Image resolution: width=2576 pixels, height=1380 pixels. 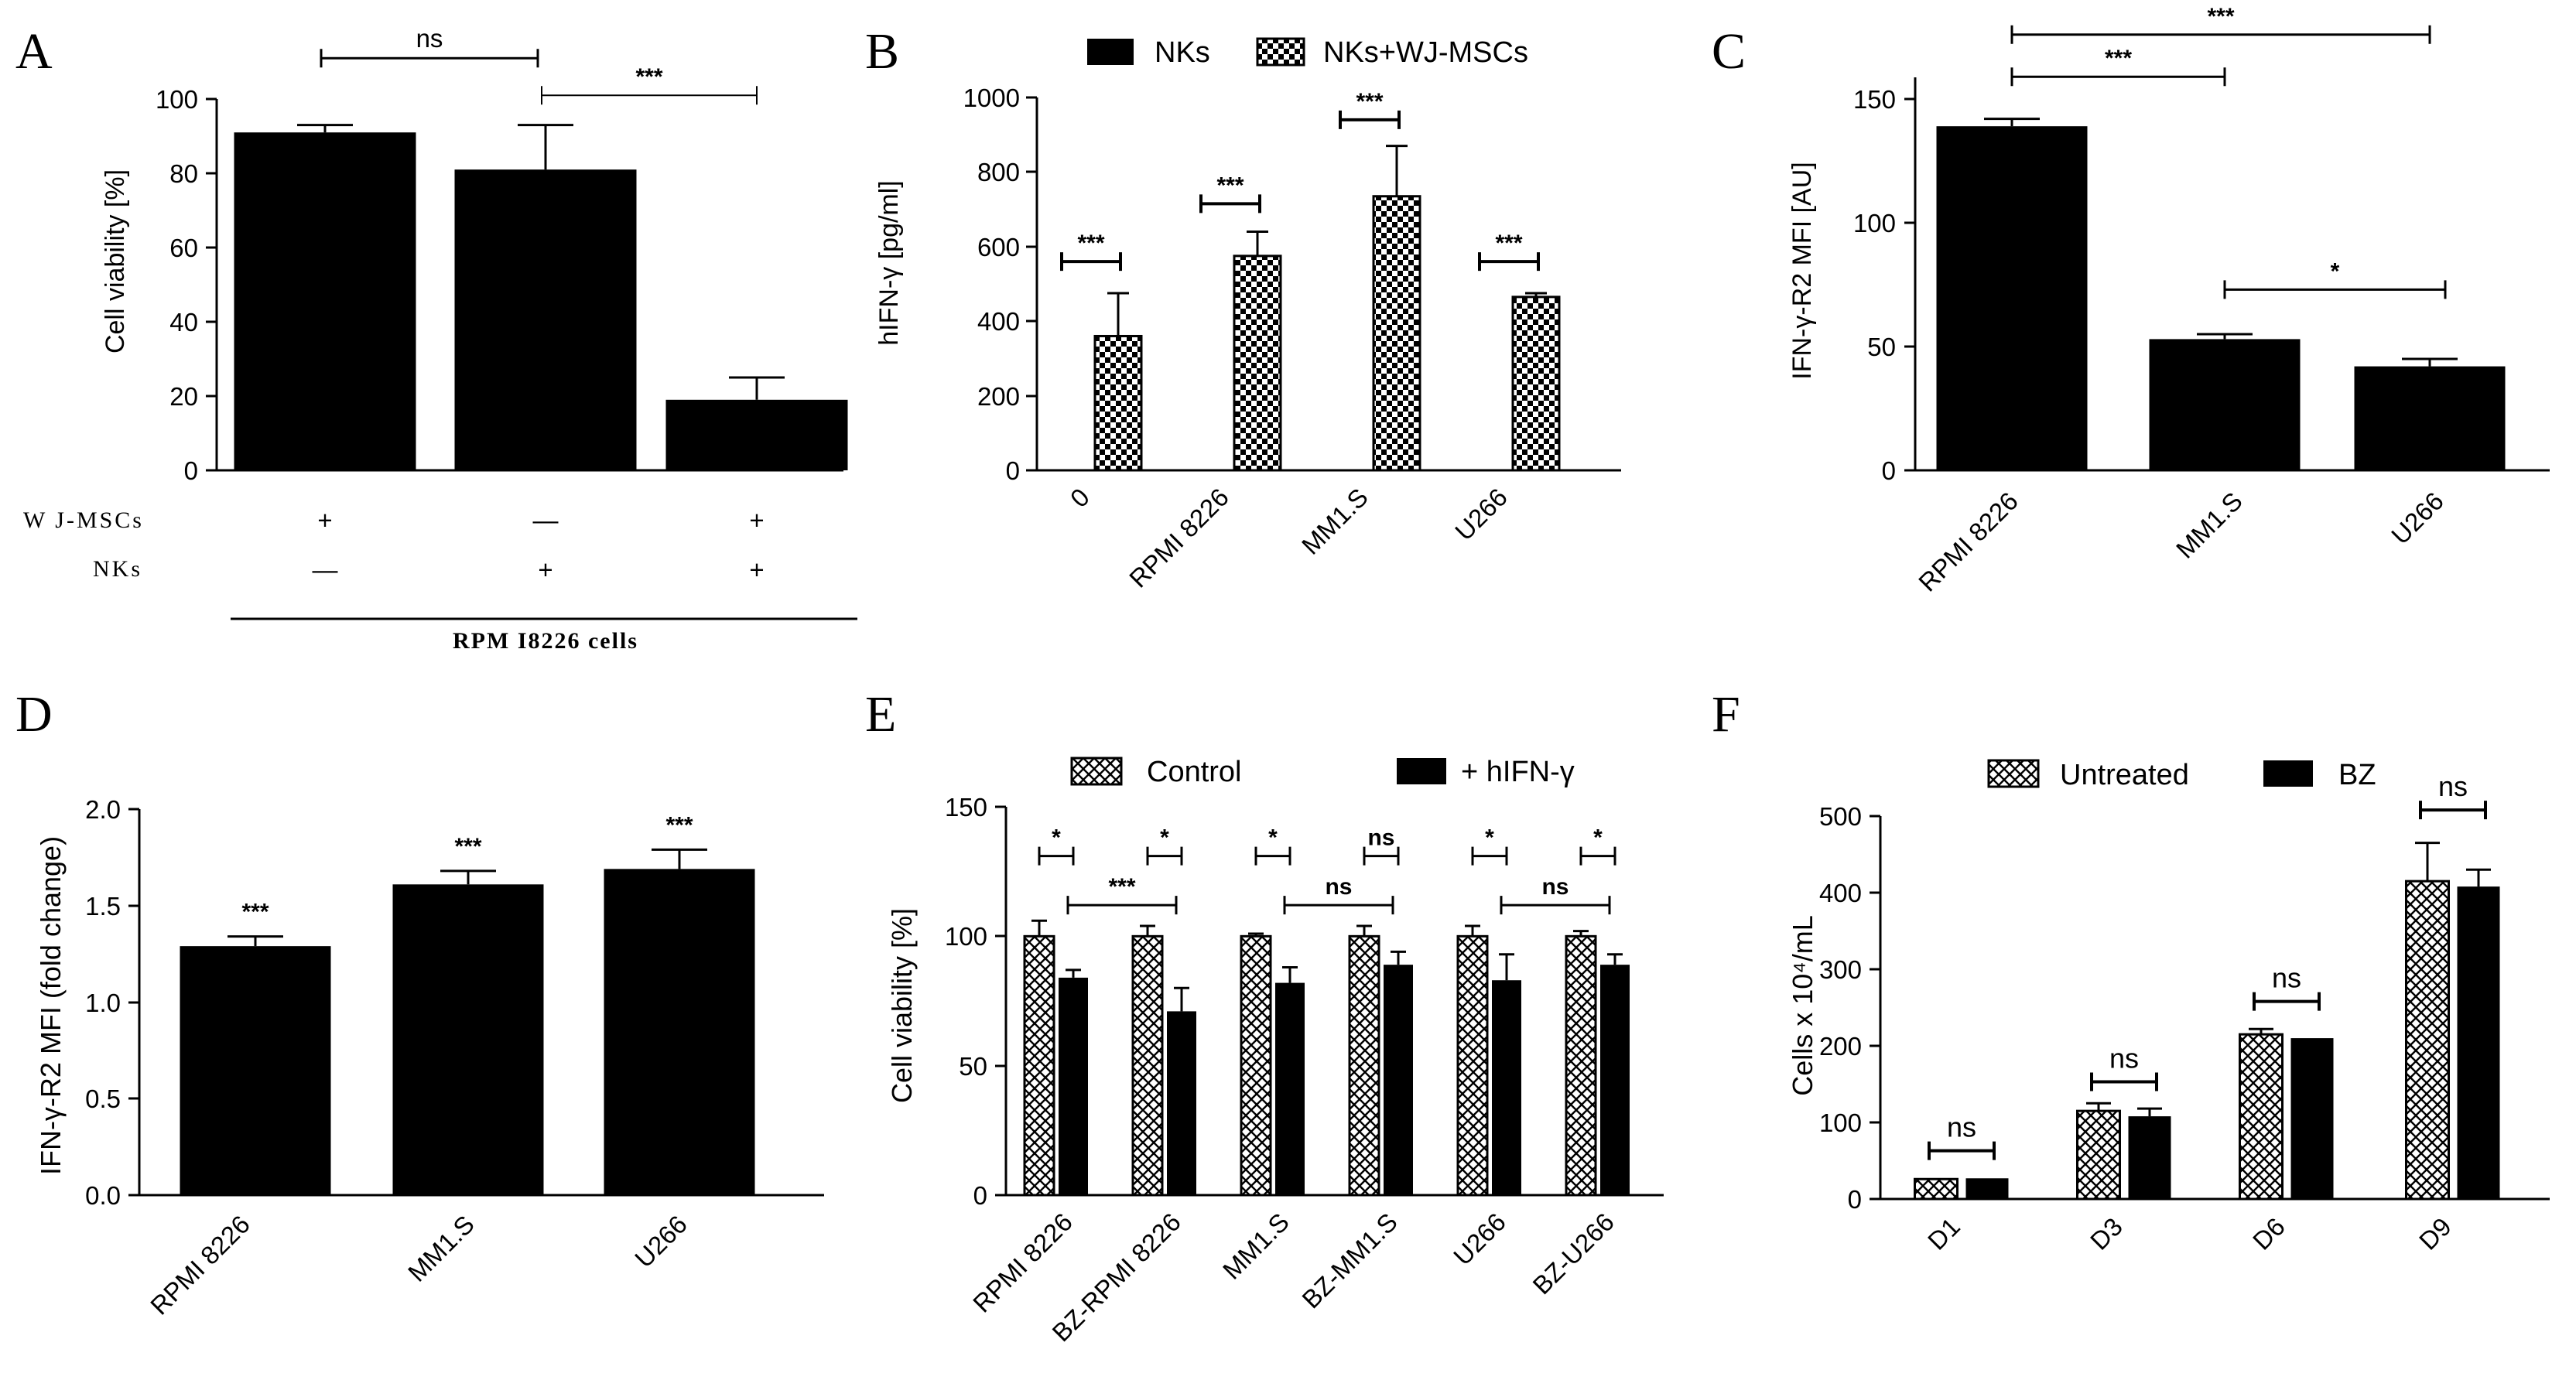 What do you see at coordinates (183, 322) in the screenshot?
I see `panel-a-y-tick: 40` at bounding box center [183, 322].